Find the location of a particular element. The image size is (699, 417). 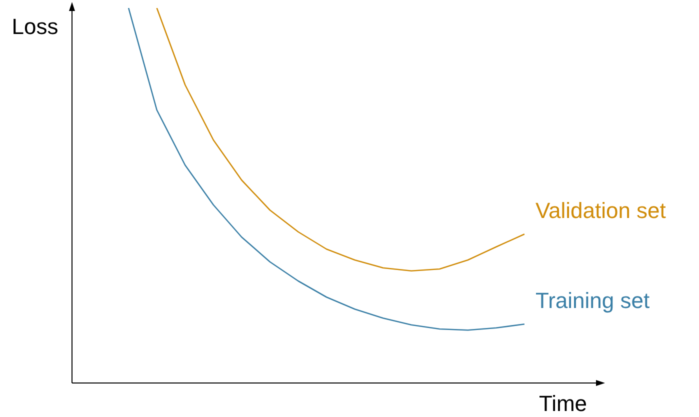

x-axis-title: Time is located at coordinates (563, 403).